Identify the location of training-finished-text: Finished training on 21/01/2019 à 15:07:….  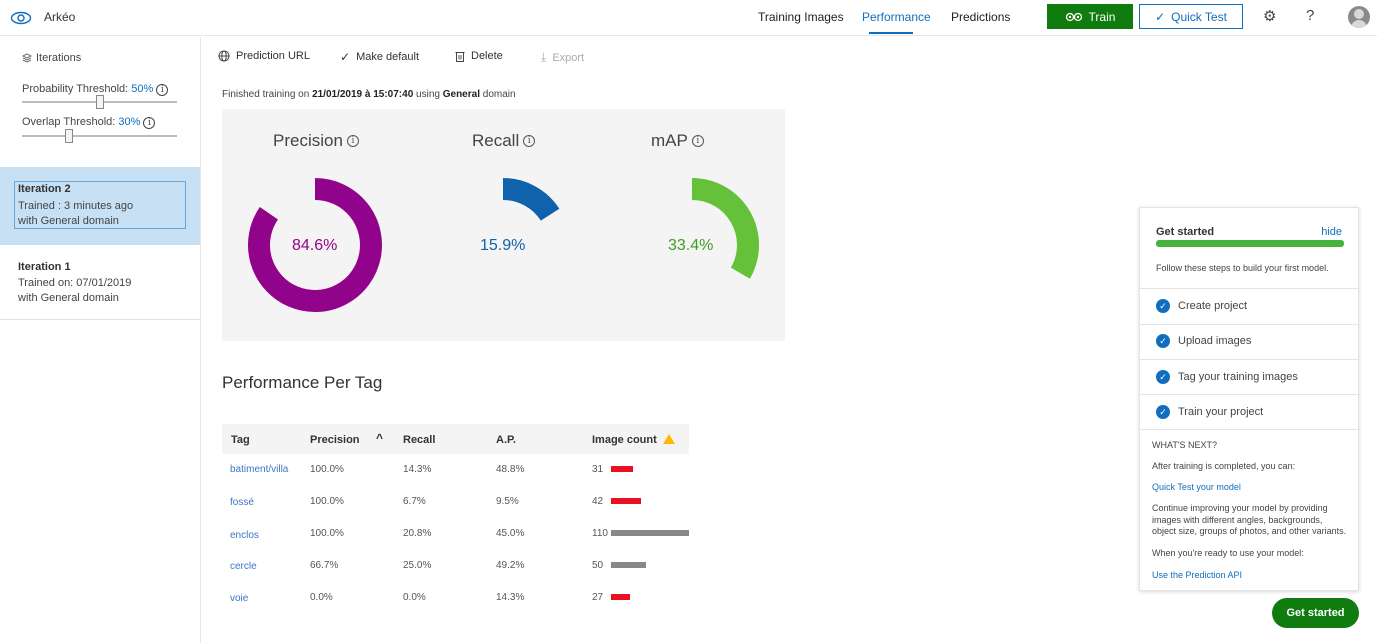
(369, 94).